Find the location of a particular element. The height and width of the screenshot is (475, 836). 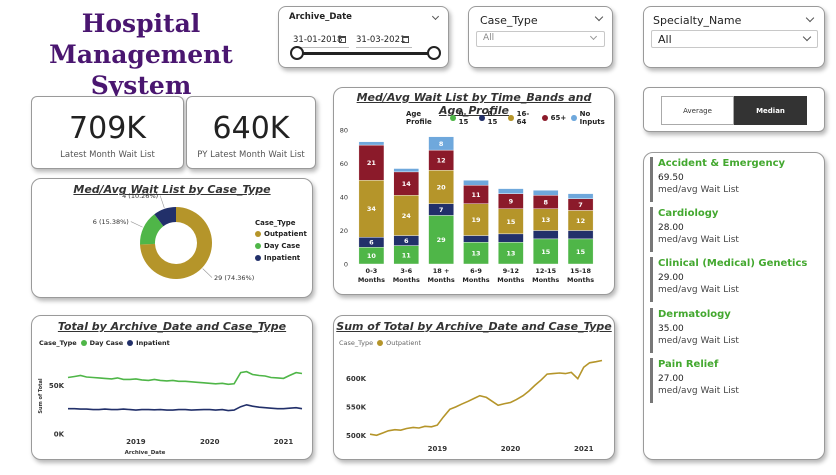

case-type-slicer: Case_Type All is located at coordinates (540, 37).